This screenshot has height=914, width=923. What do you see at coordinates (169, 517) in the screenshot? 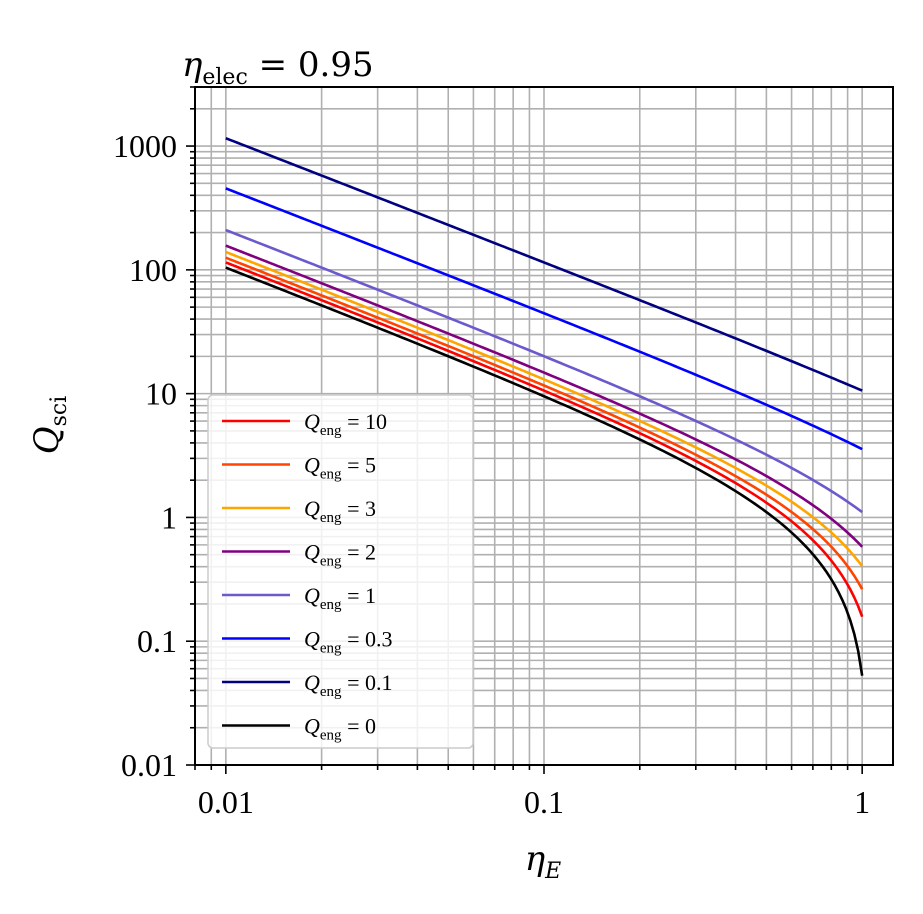
I see `y-tick-label: 1` at bounding box center [169, 517].